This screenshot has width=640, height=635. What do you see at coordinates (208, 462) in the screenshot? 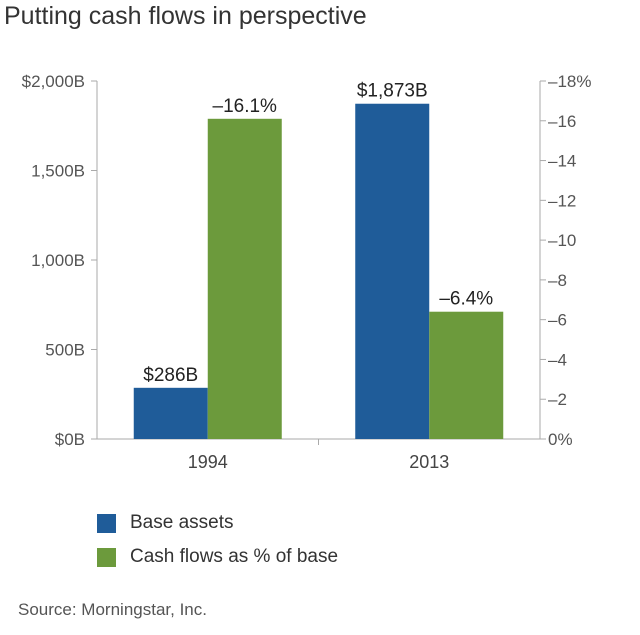
I see `x-axis-category-label: 1994` at bounding box center [208, 462].